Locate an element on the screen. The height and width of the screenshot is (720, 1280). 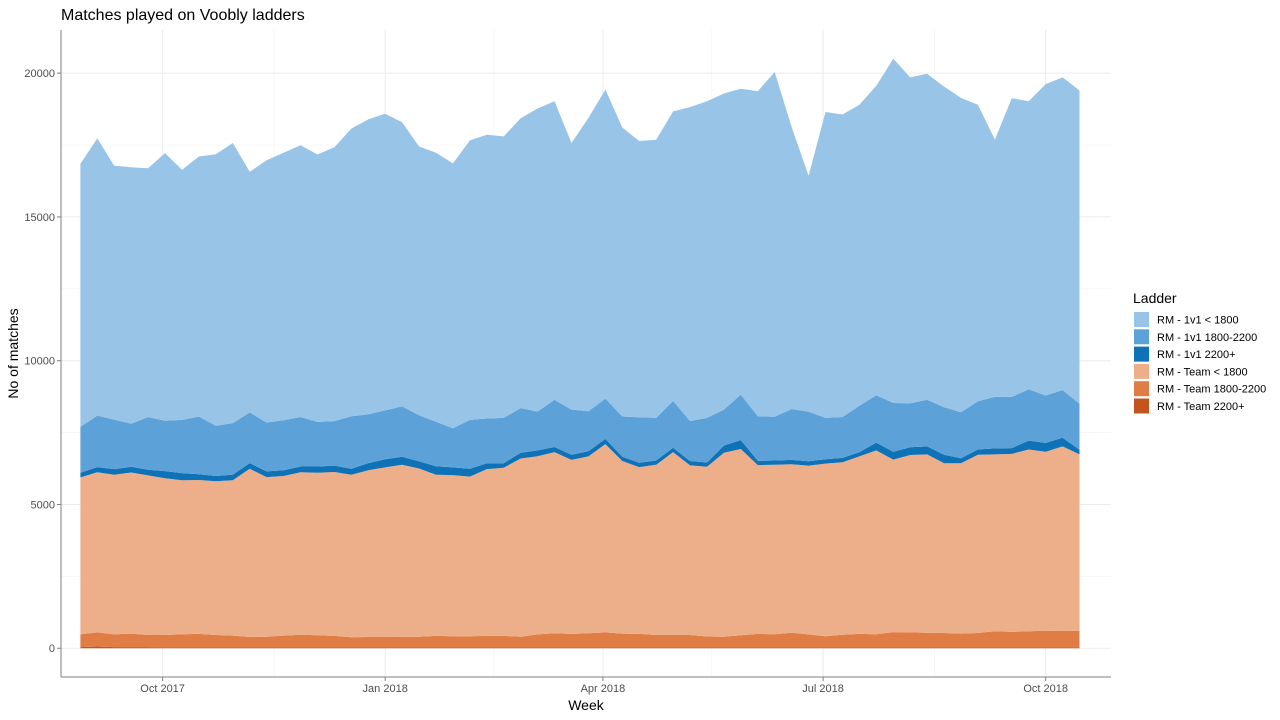
chart-title: Matches played on Voobly ladders is located at coordinates (183, 15).